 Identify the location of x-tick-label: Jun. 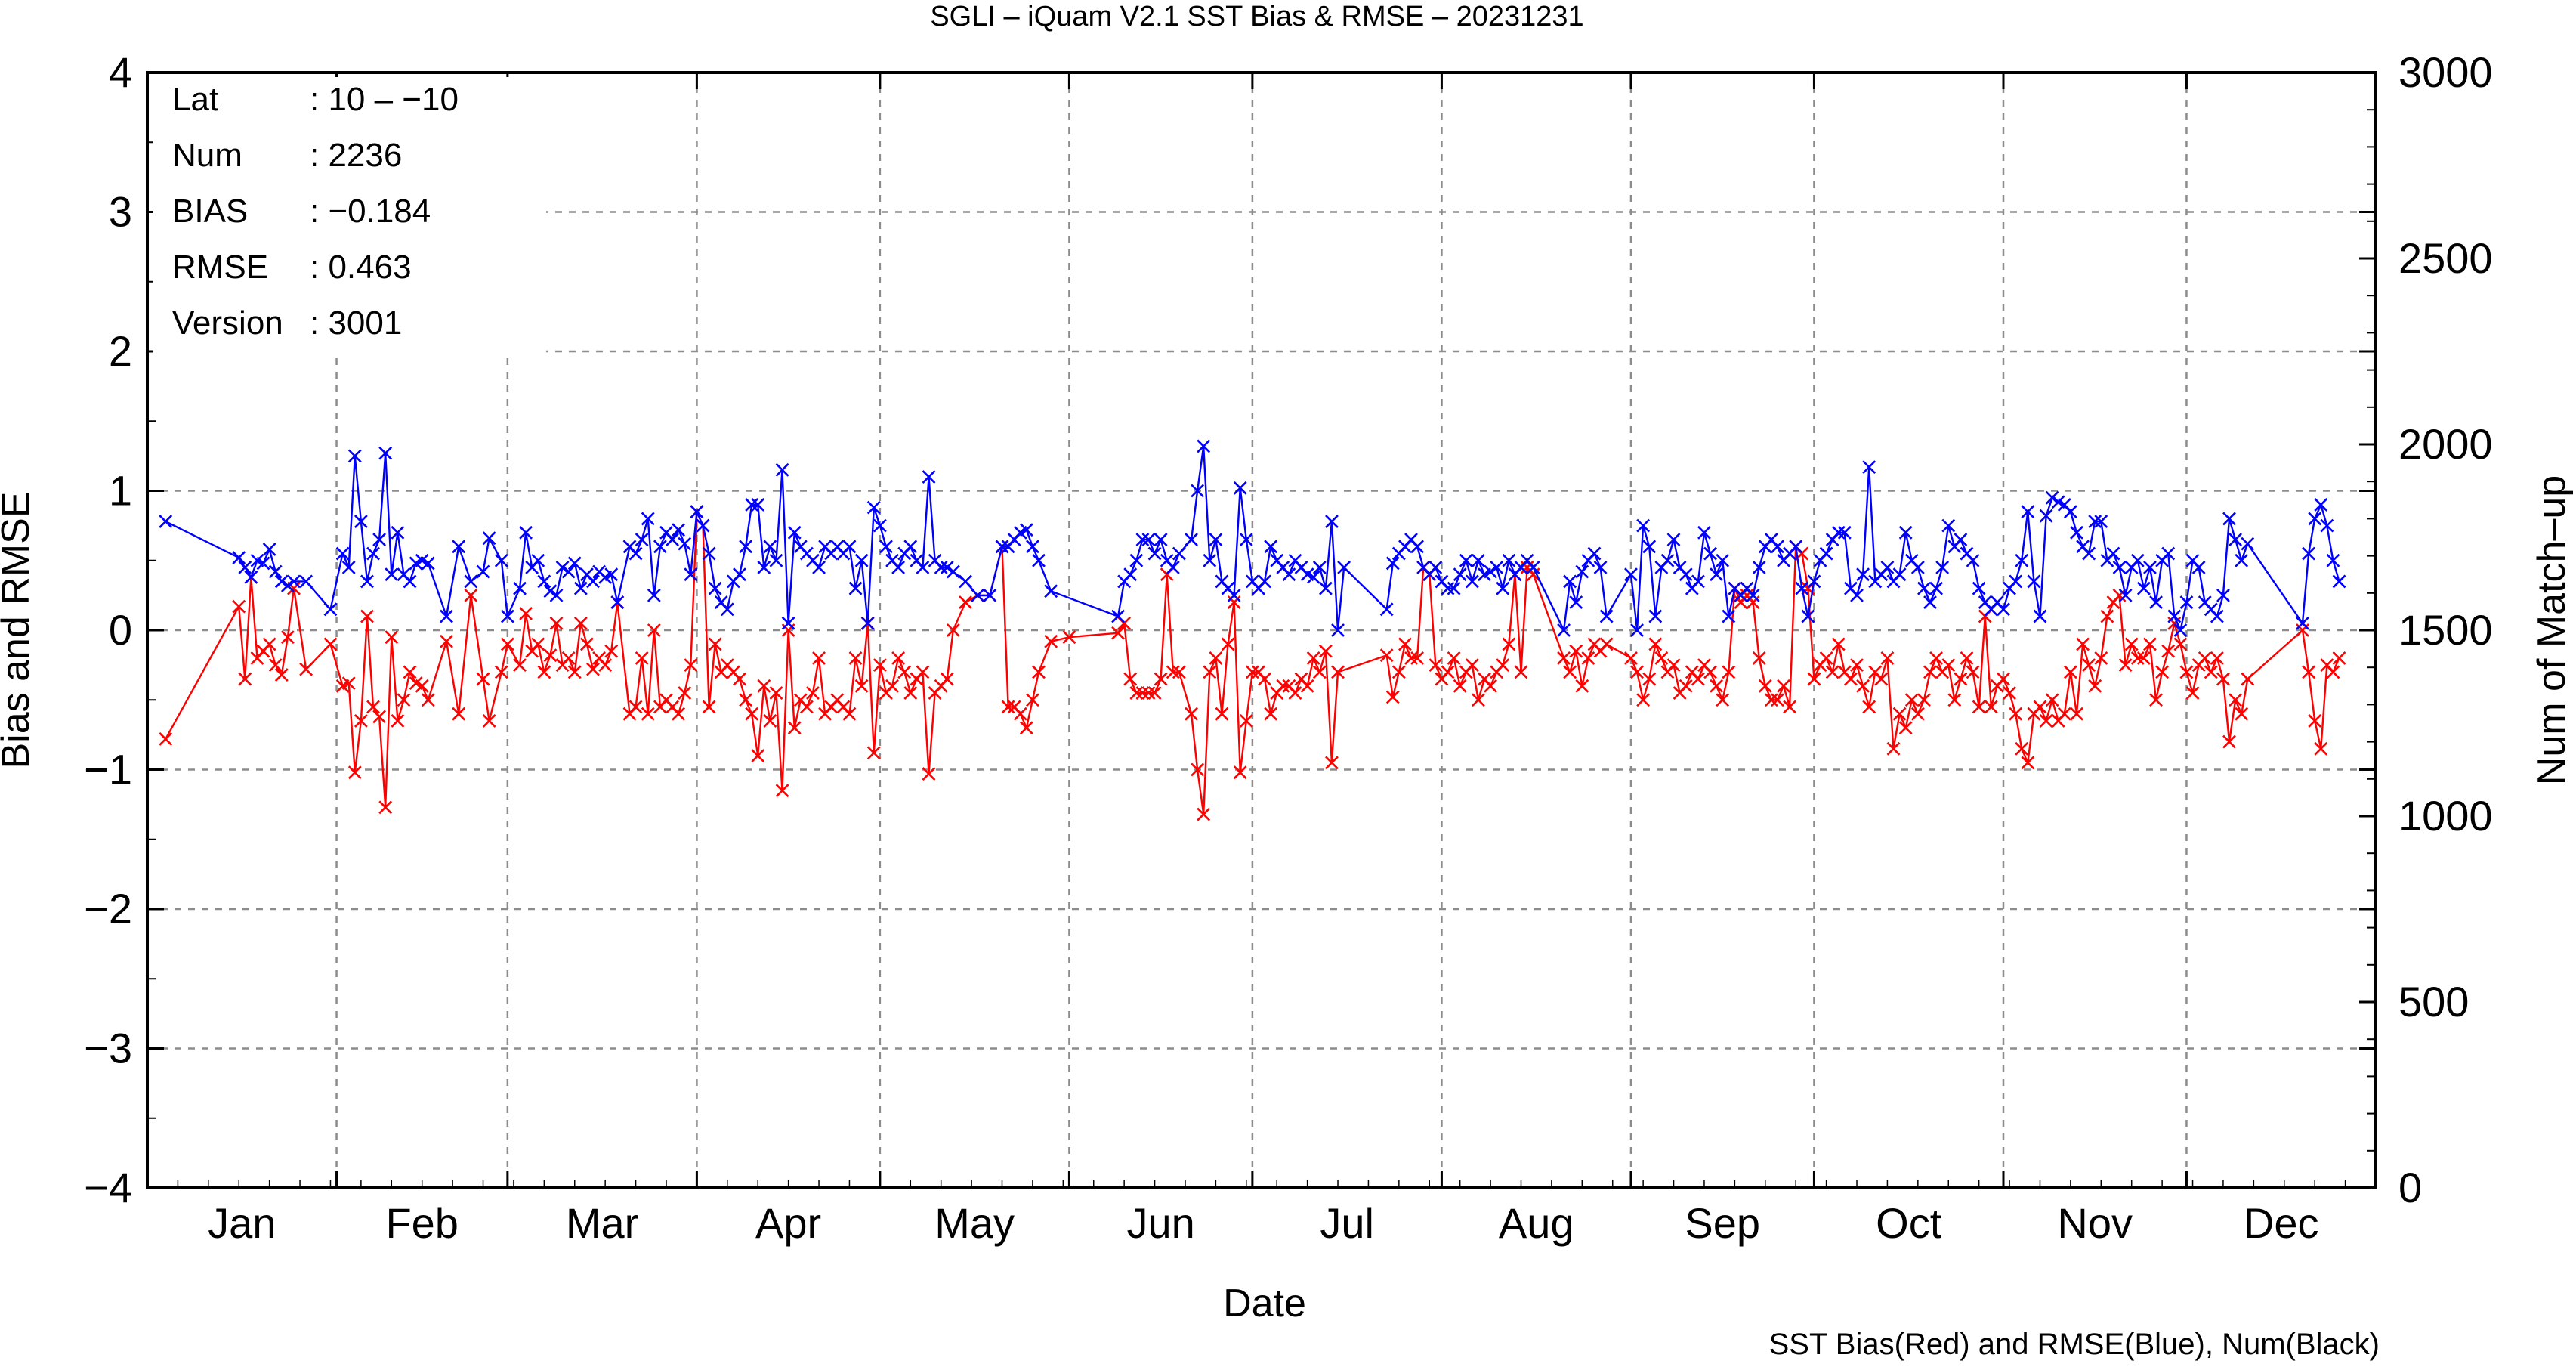
(1160, 1223).